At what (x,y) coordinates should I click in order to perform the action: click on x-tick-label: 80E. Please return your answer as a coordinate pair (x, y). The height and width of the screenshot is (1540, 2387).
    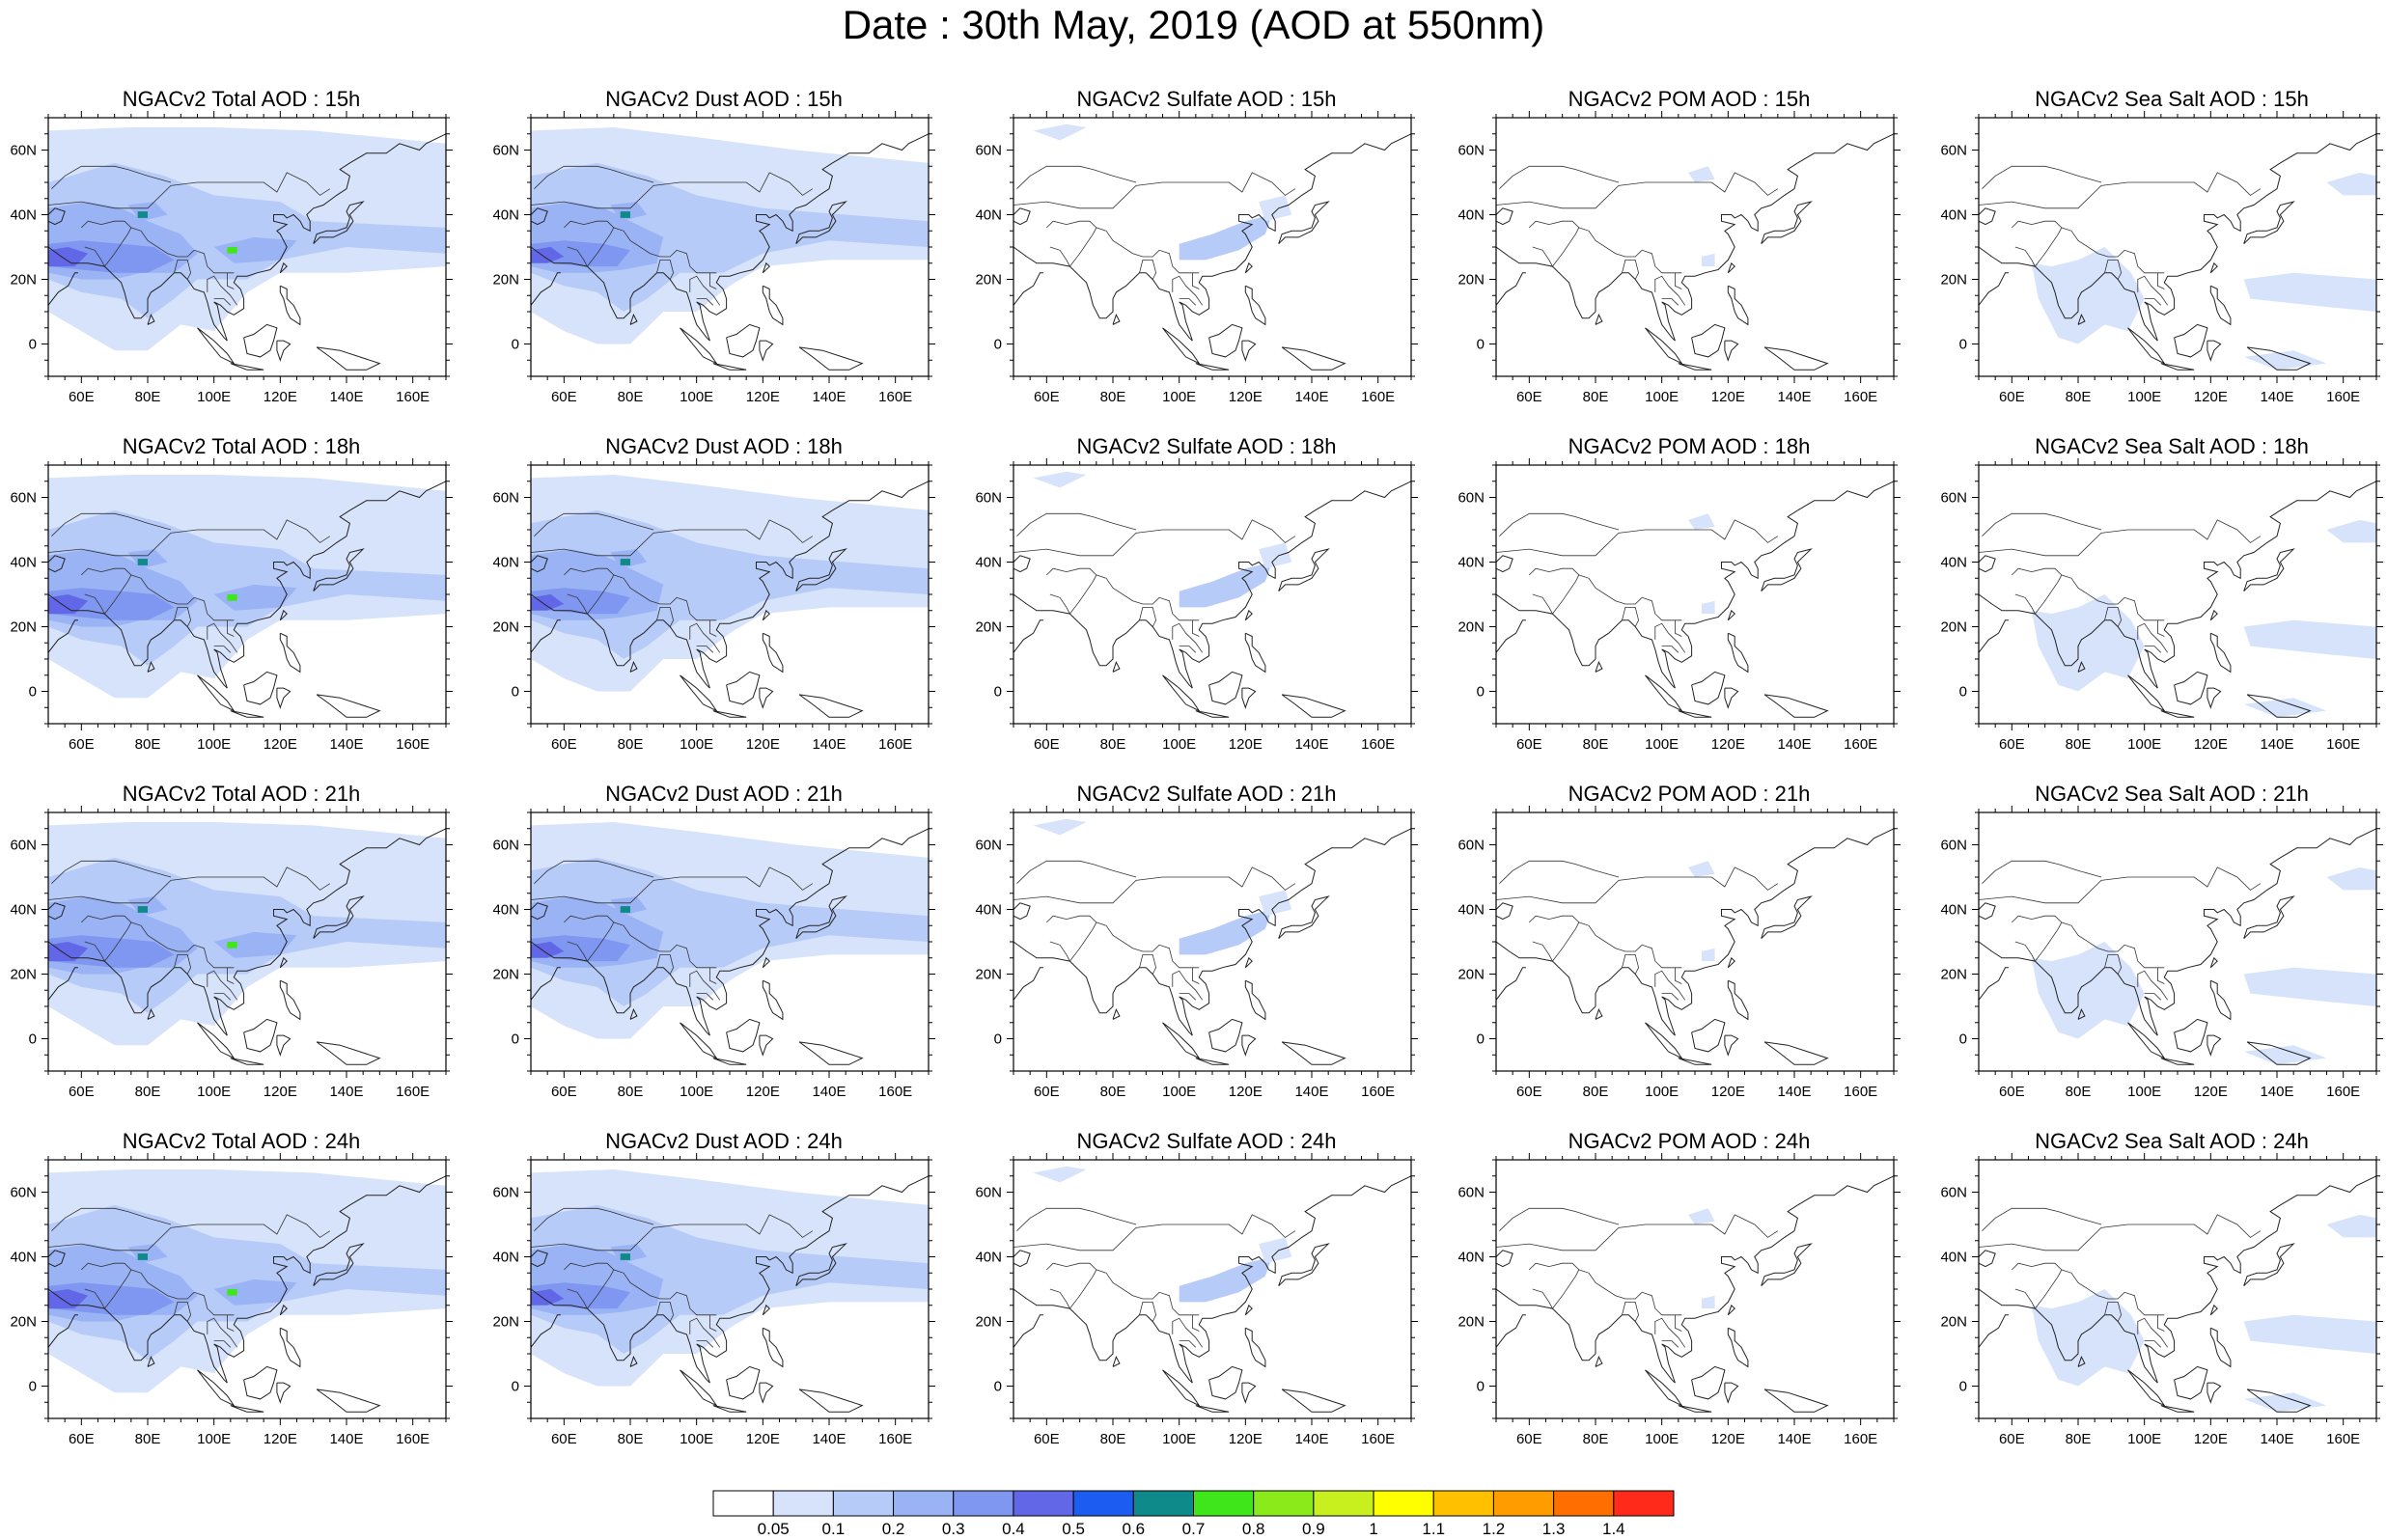
    Looking at the image, I should click on (631, 397).